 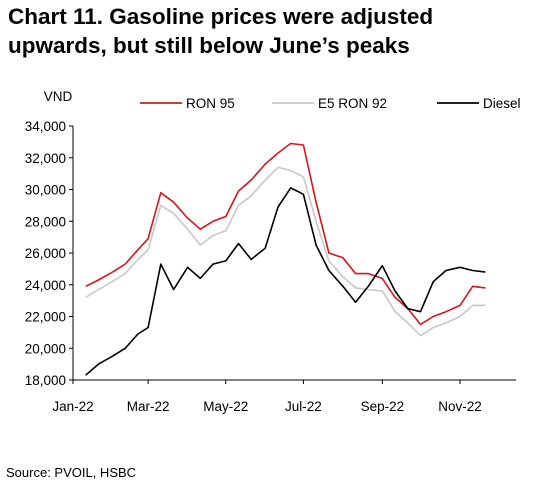 I want to click on legend-label: RON 95, so click(x=210, y=103).